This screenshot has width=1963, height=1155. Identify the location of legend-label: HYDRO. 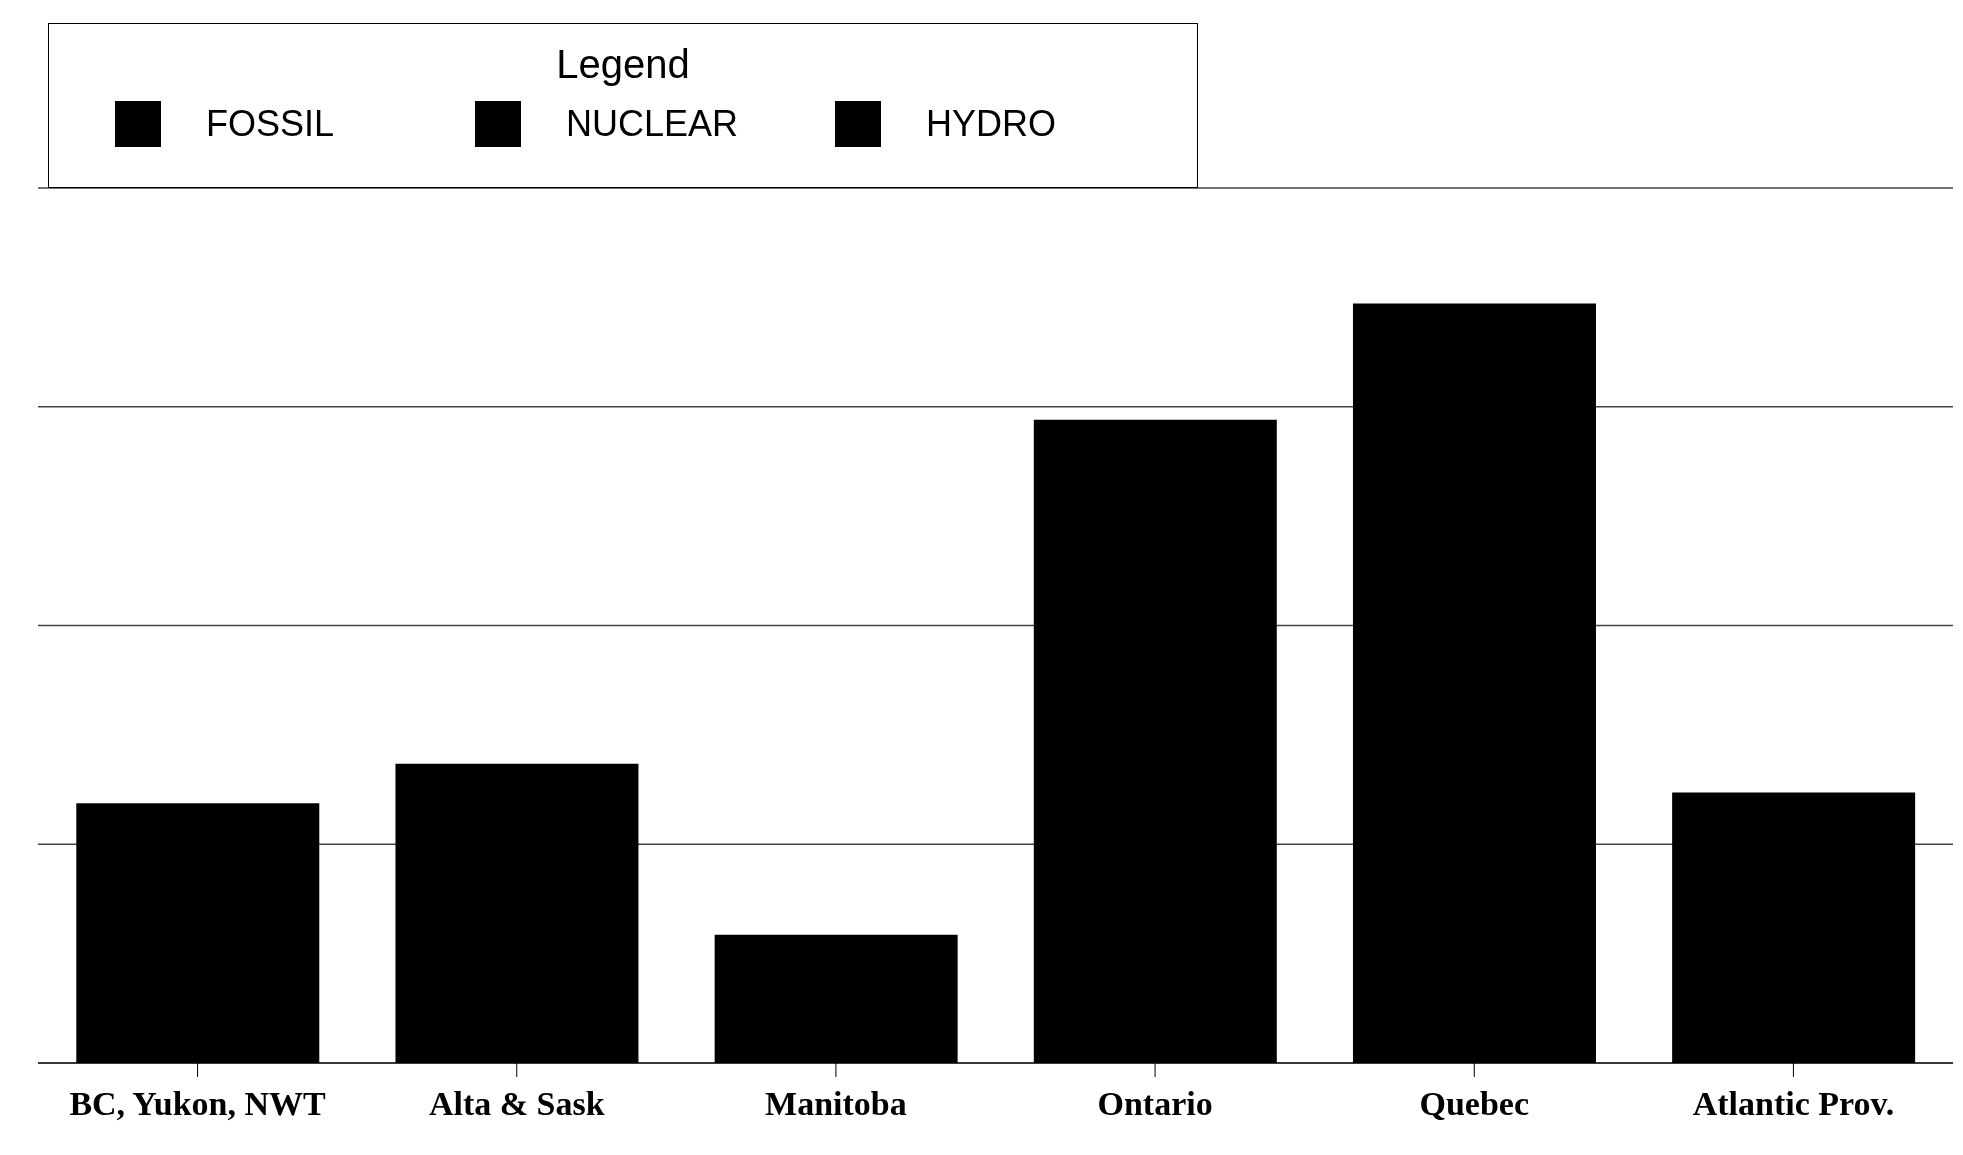
(991, 124).